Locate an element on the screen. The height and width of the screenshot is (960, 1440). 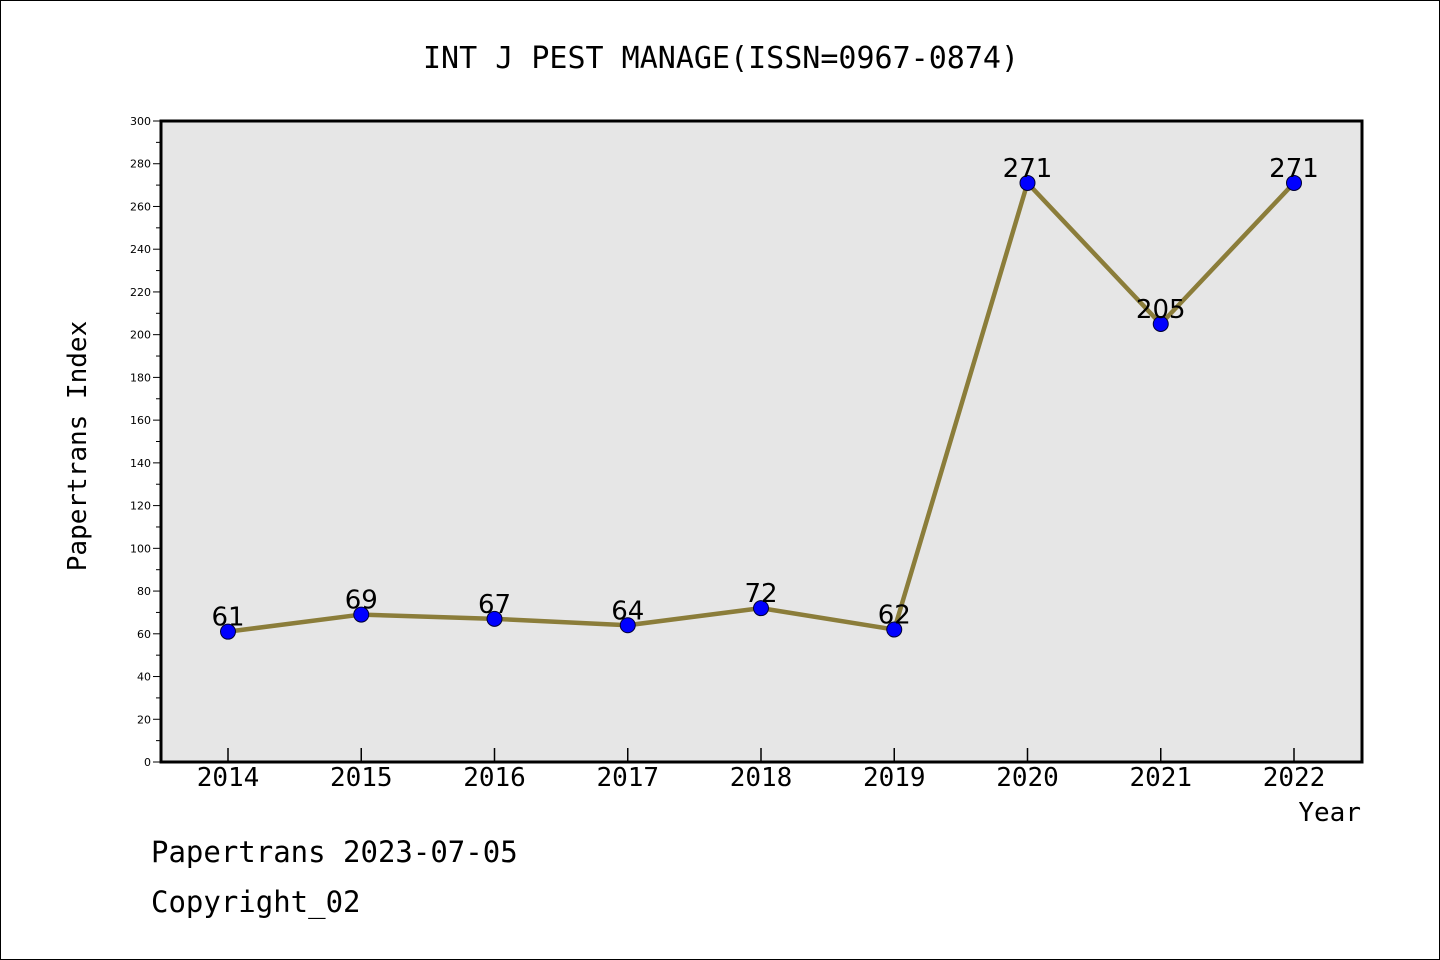
y-tick-label-20: 20 is located at coordinates (144, 719).